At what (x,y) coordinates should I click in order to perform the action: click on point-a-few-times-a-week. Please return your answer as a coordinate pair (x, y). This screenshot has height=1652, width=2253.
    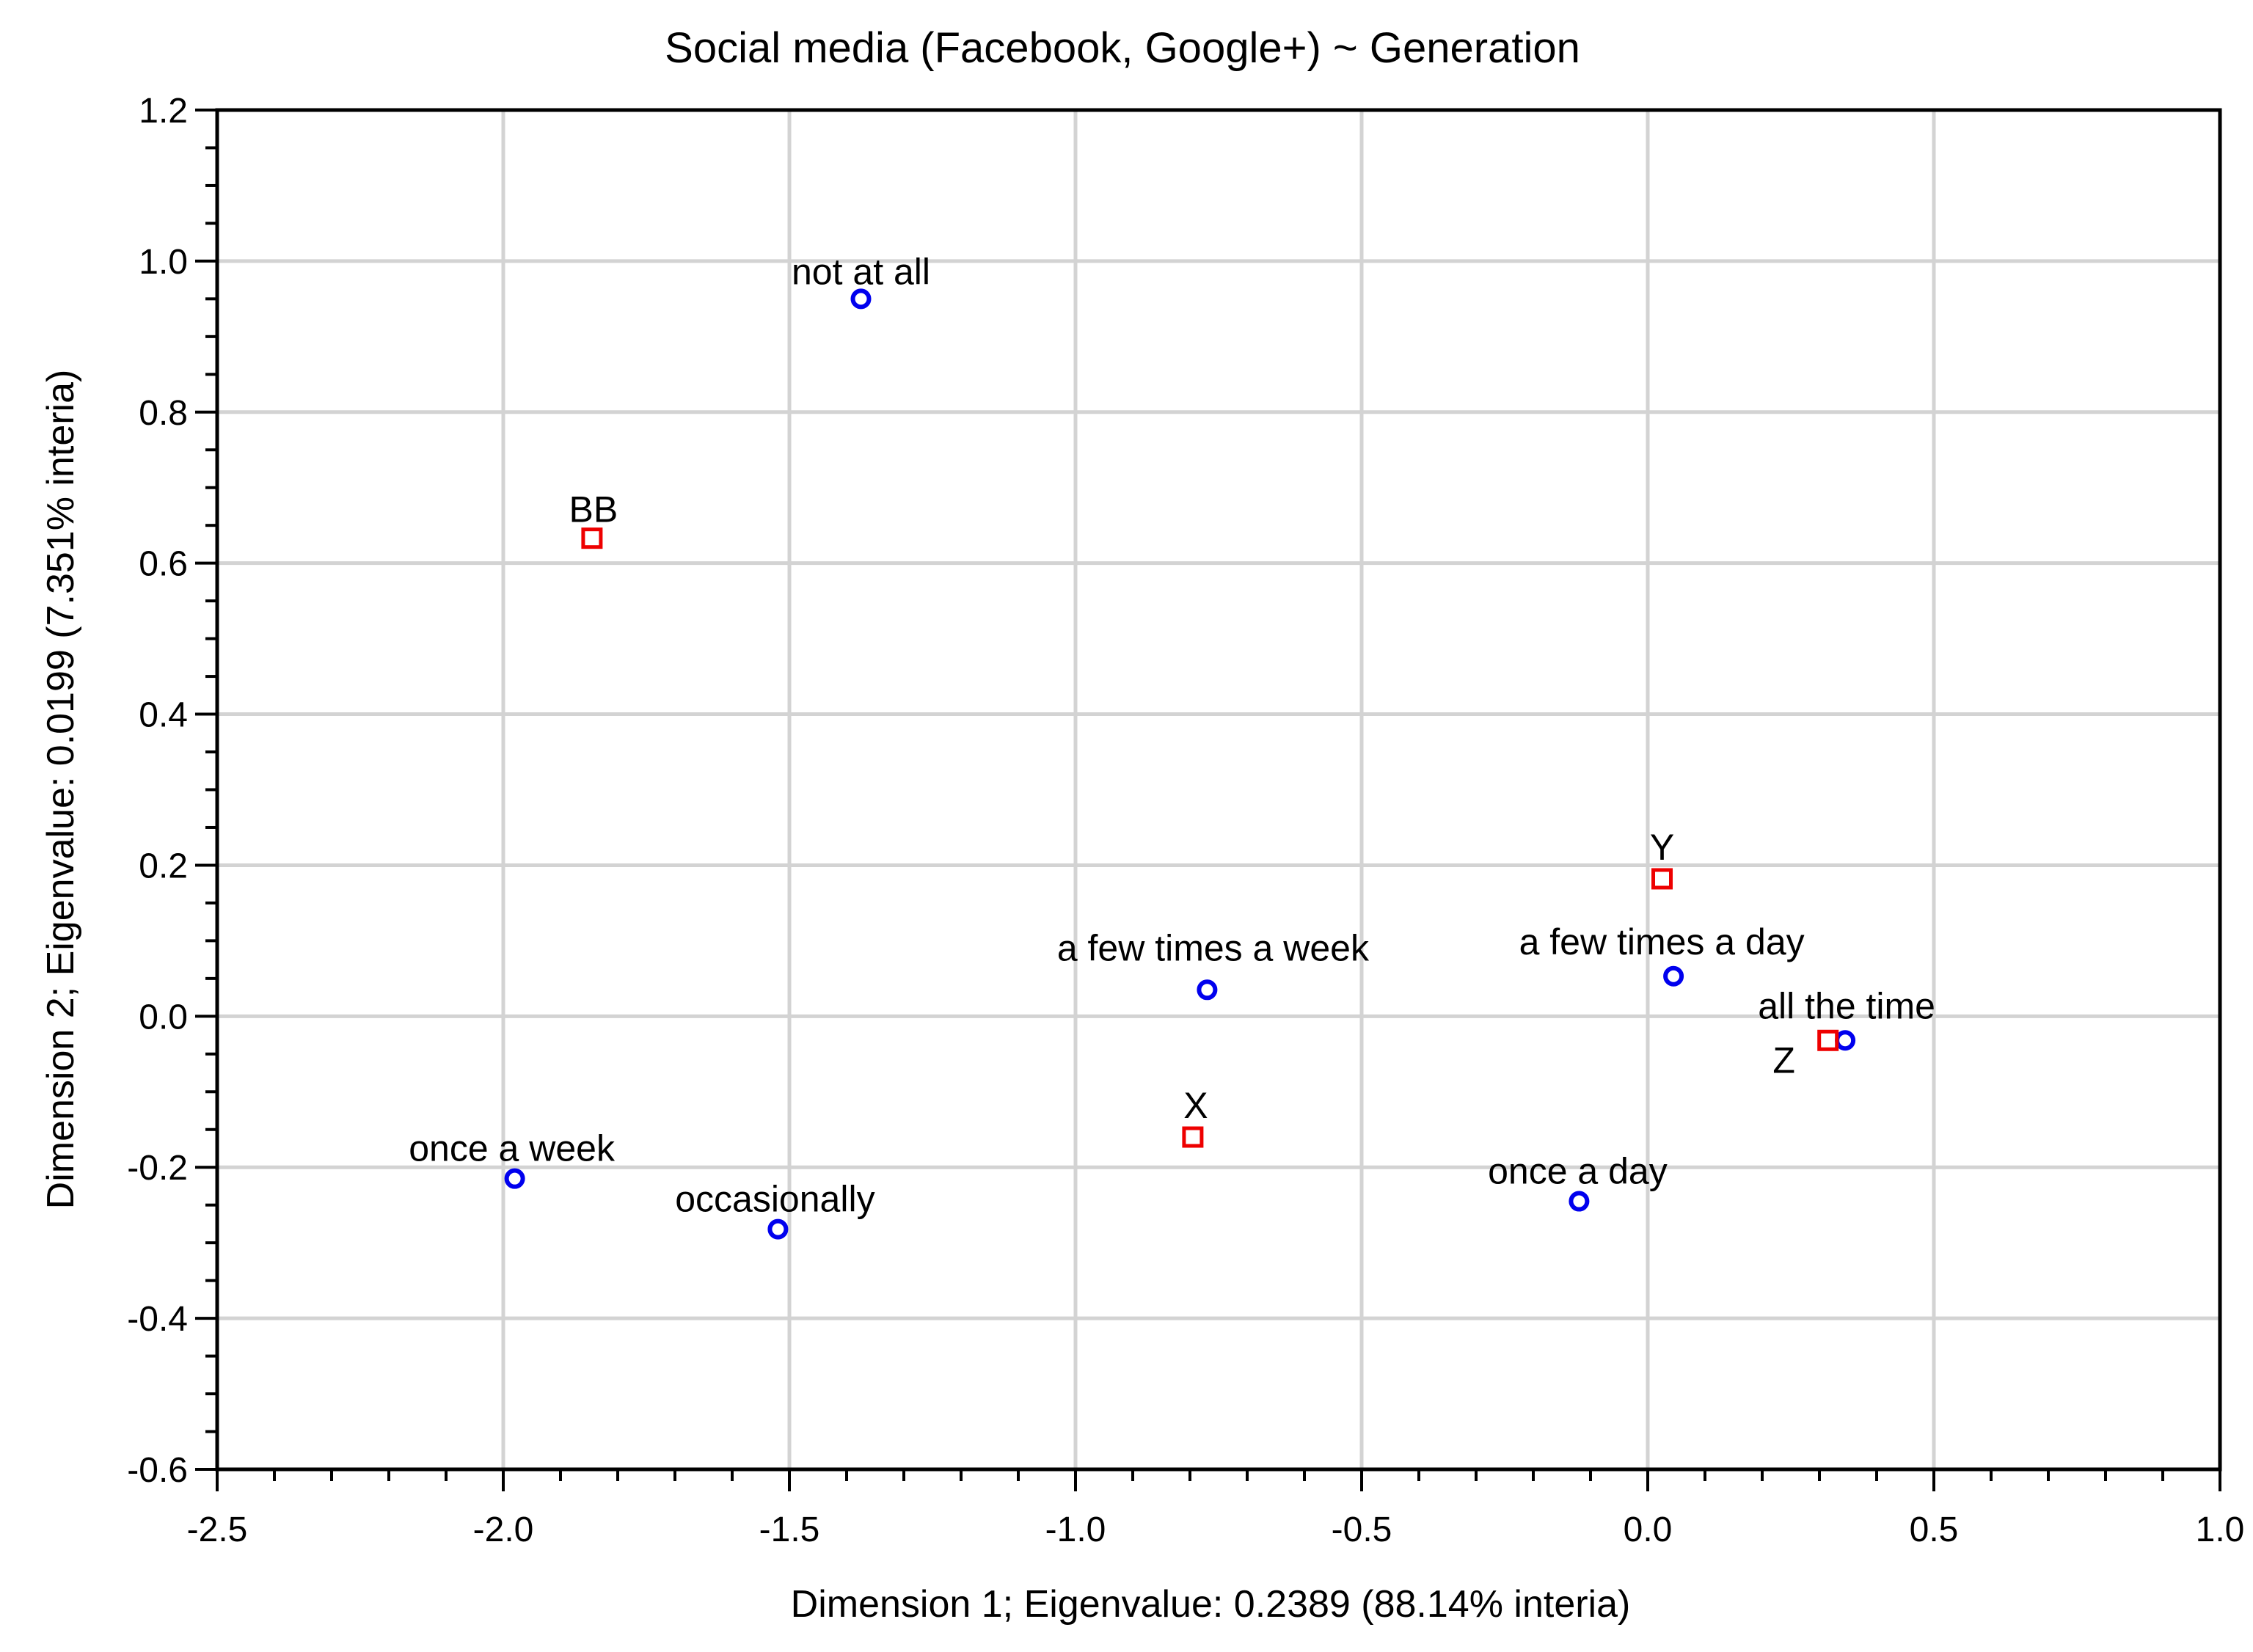
    Looking at the image, I should click on (1207, 990).